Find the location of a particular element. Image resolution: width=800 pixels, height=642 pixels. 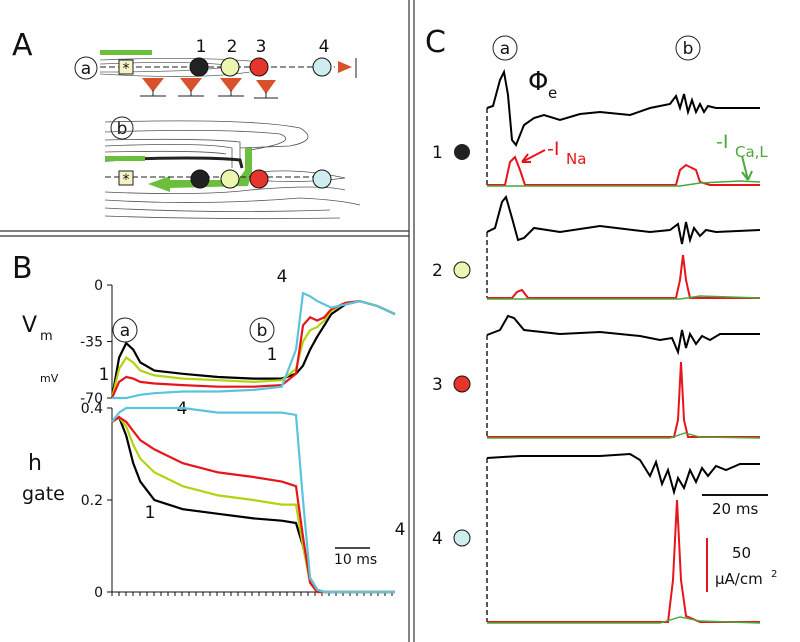

ina-label: -I is located at coordinates (553, 149).